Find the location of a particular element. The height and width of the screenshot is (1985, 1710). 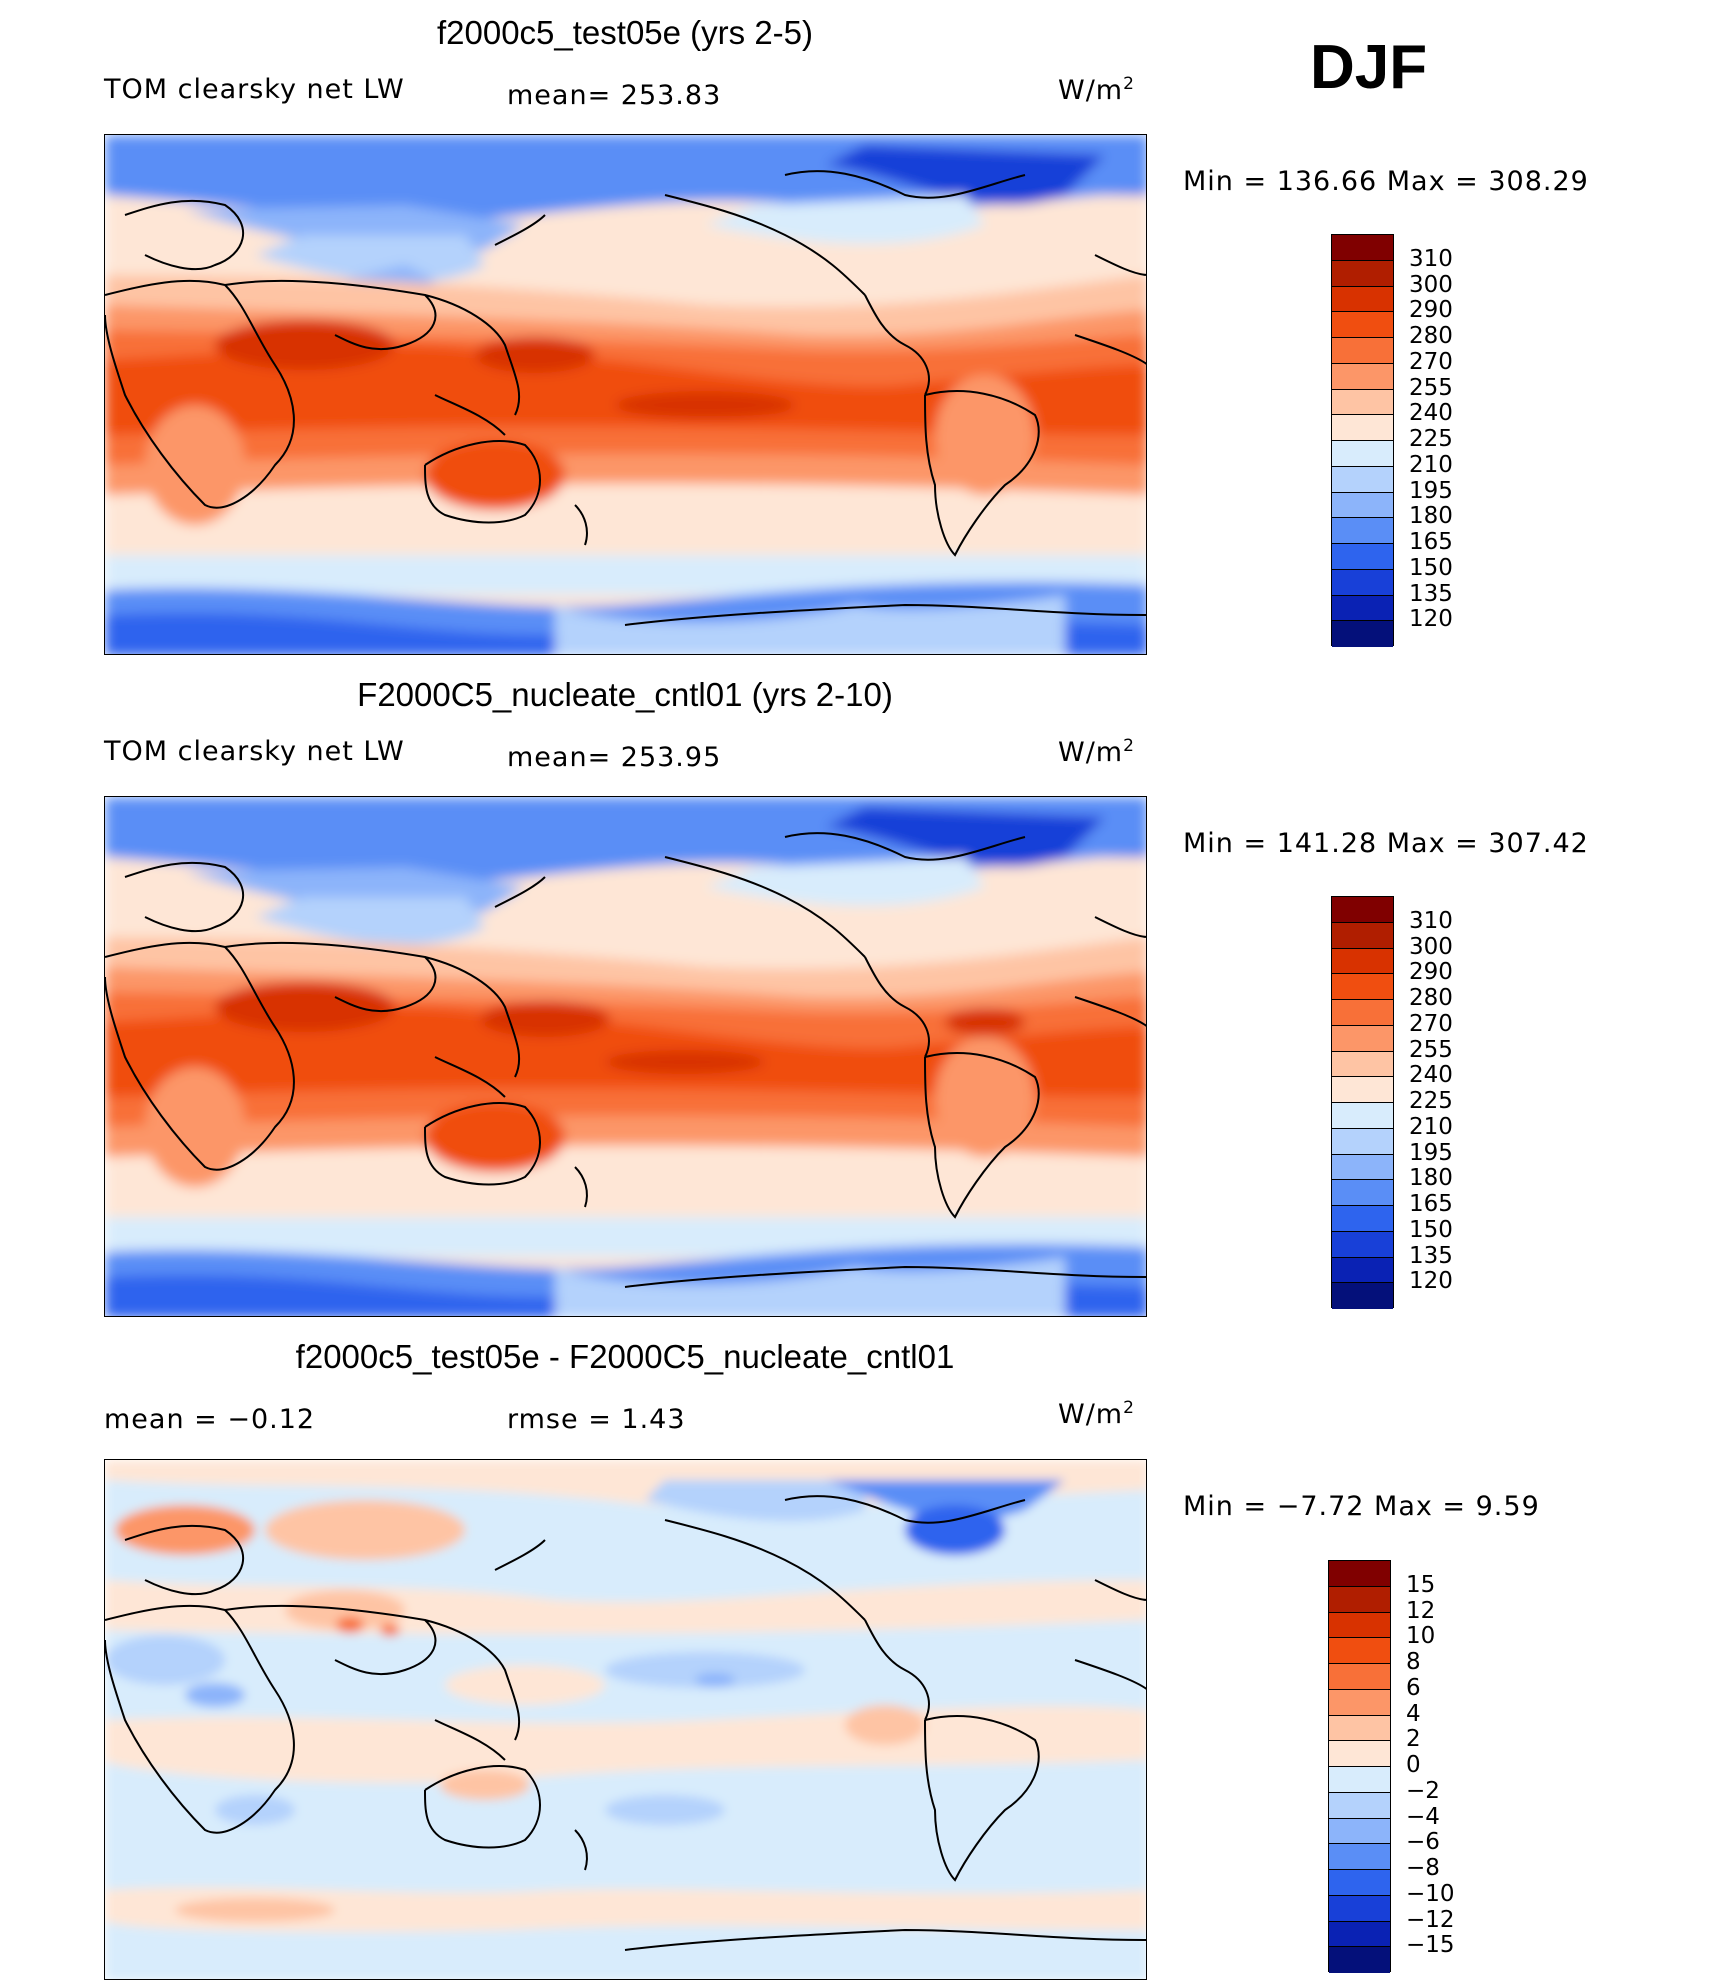

panel-1-minmax: Min = 136.66 Max = 308.29 is located at coordinates (1386, 181).